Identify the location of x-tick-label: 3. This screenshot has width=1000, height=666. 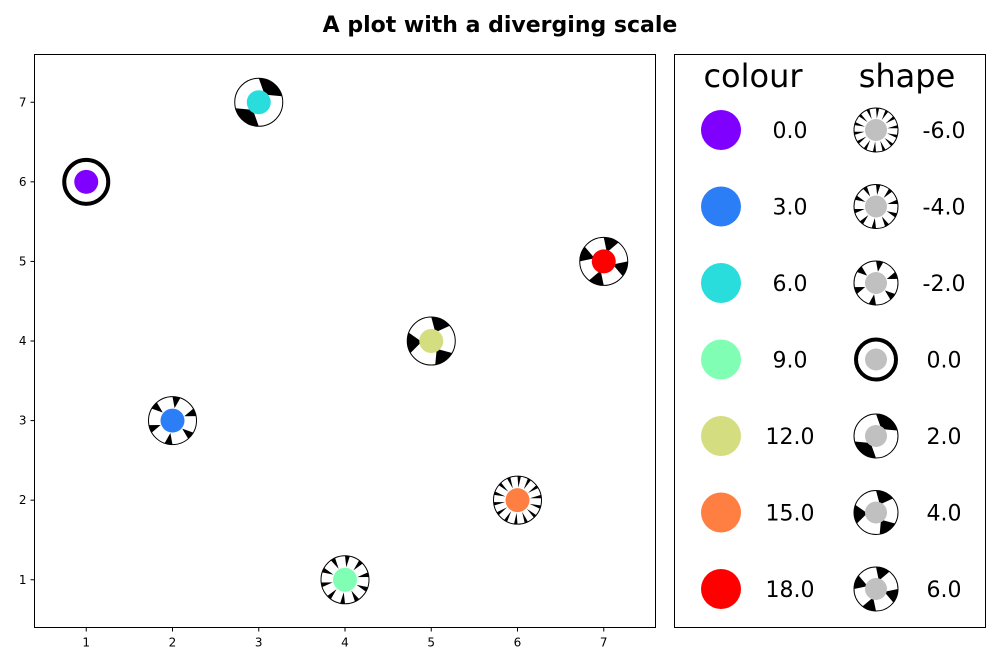
(259, 643).